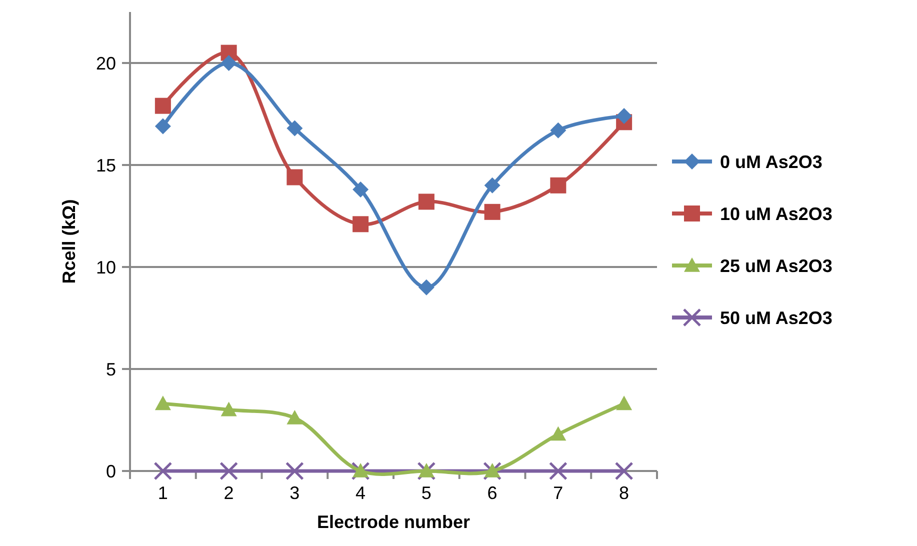 This screenshot has height=546, width=917. What do you see at coordinates (426, 493) in the screenshot?
I see `x-tick-label: 5` at bounding box center [426, 493].